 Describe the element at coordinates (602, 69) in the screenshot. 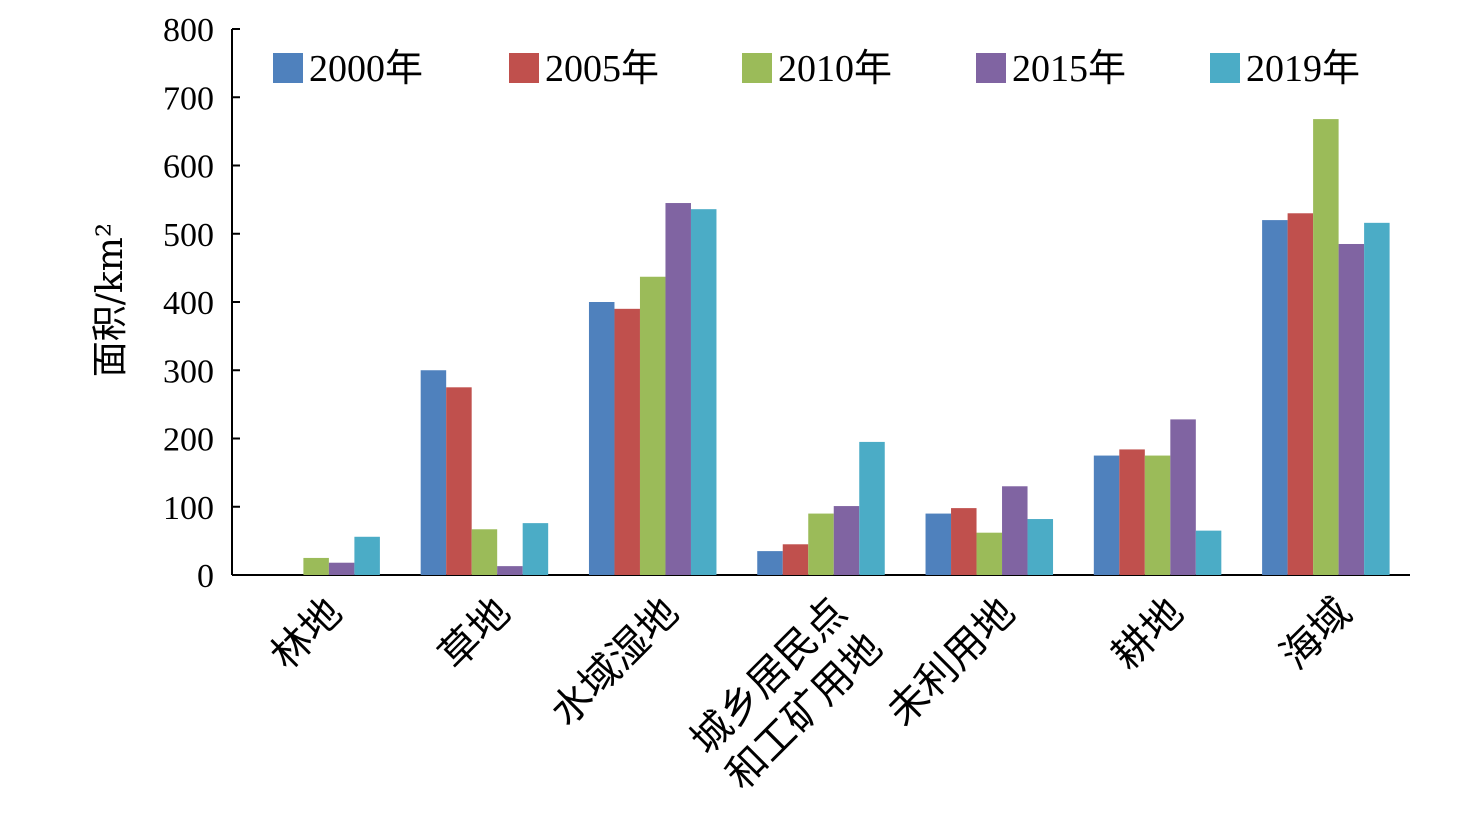

I see `legend-label: 2005年` at that location.